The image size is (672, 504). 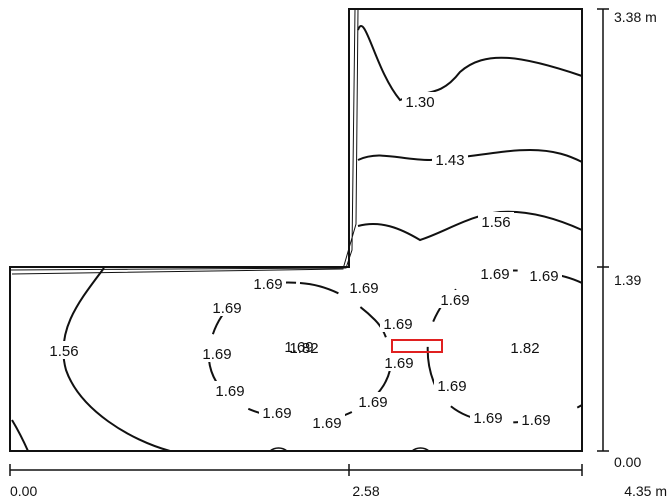 What do you see at coordinates (23, 491) in the screenshot?
I see `x-axis-tick-label: 0.00` at bounding box center [23, 491].